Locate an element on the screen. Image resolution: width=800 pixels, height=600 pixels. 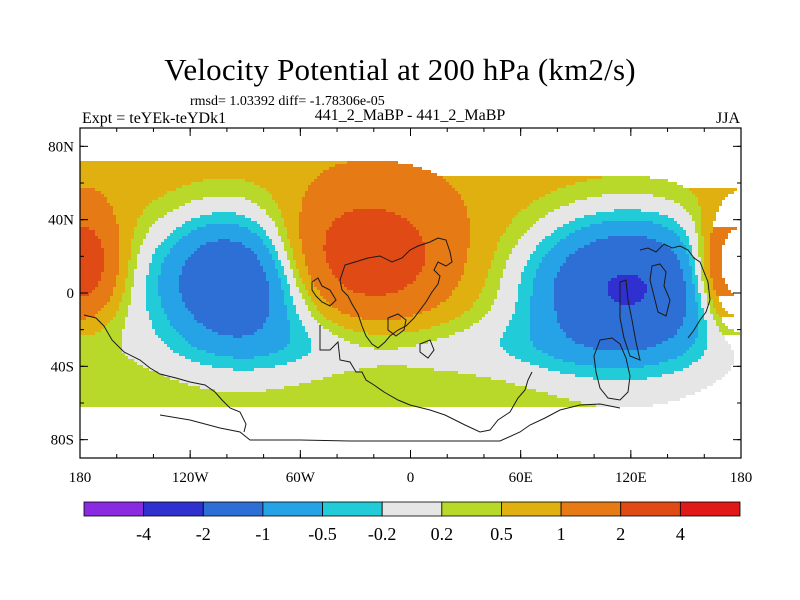
colorbar-label: 0.5 is located at coordinates (501, 534).